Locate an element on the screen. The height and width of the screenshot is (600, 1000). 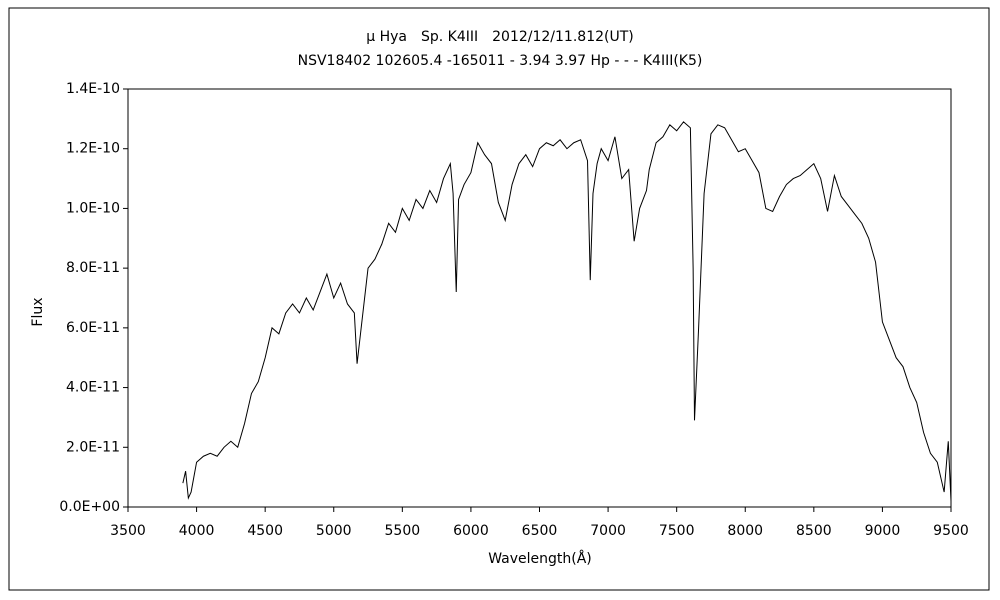
y-tick-label: 0.0E+00 is located at coordinates (89, 507).